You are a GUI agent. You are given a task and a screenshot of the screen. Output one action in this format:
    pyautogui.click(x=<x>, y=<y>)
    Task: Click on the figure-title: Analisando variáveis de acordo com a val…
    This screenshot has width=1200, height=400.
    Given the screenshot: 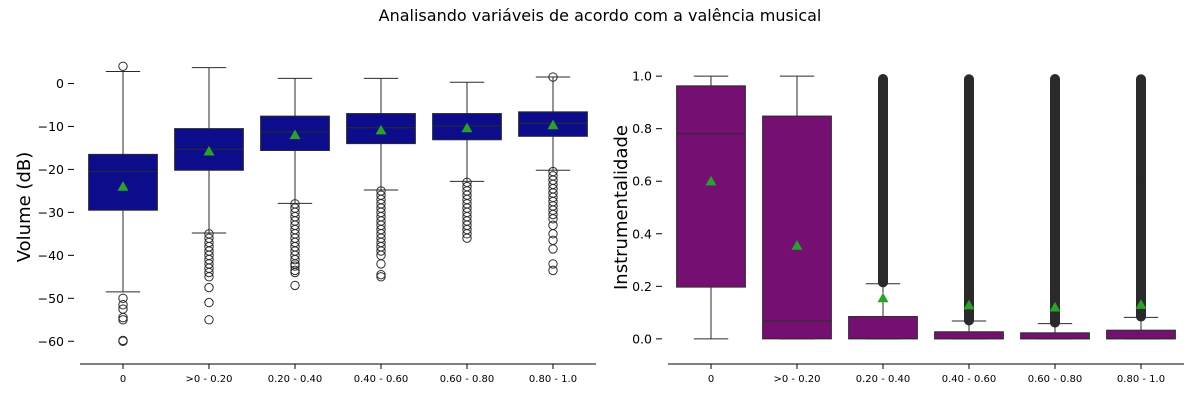 What is the action you would take?
    pyautogui.click(x=600, y=15)
    